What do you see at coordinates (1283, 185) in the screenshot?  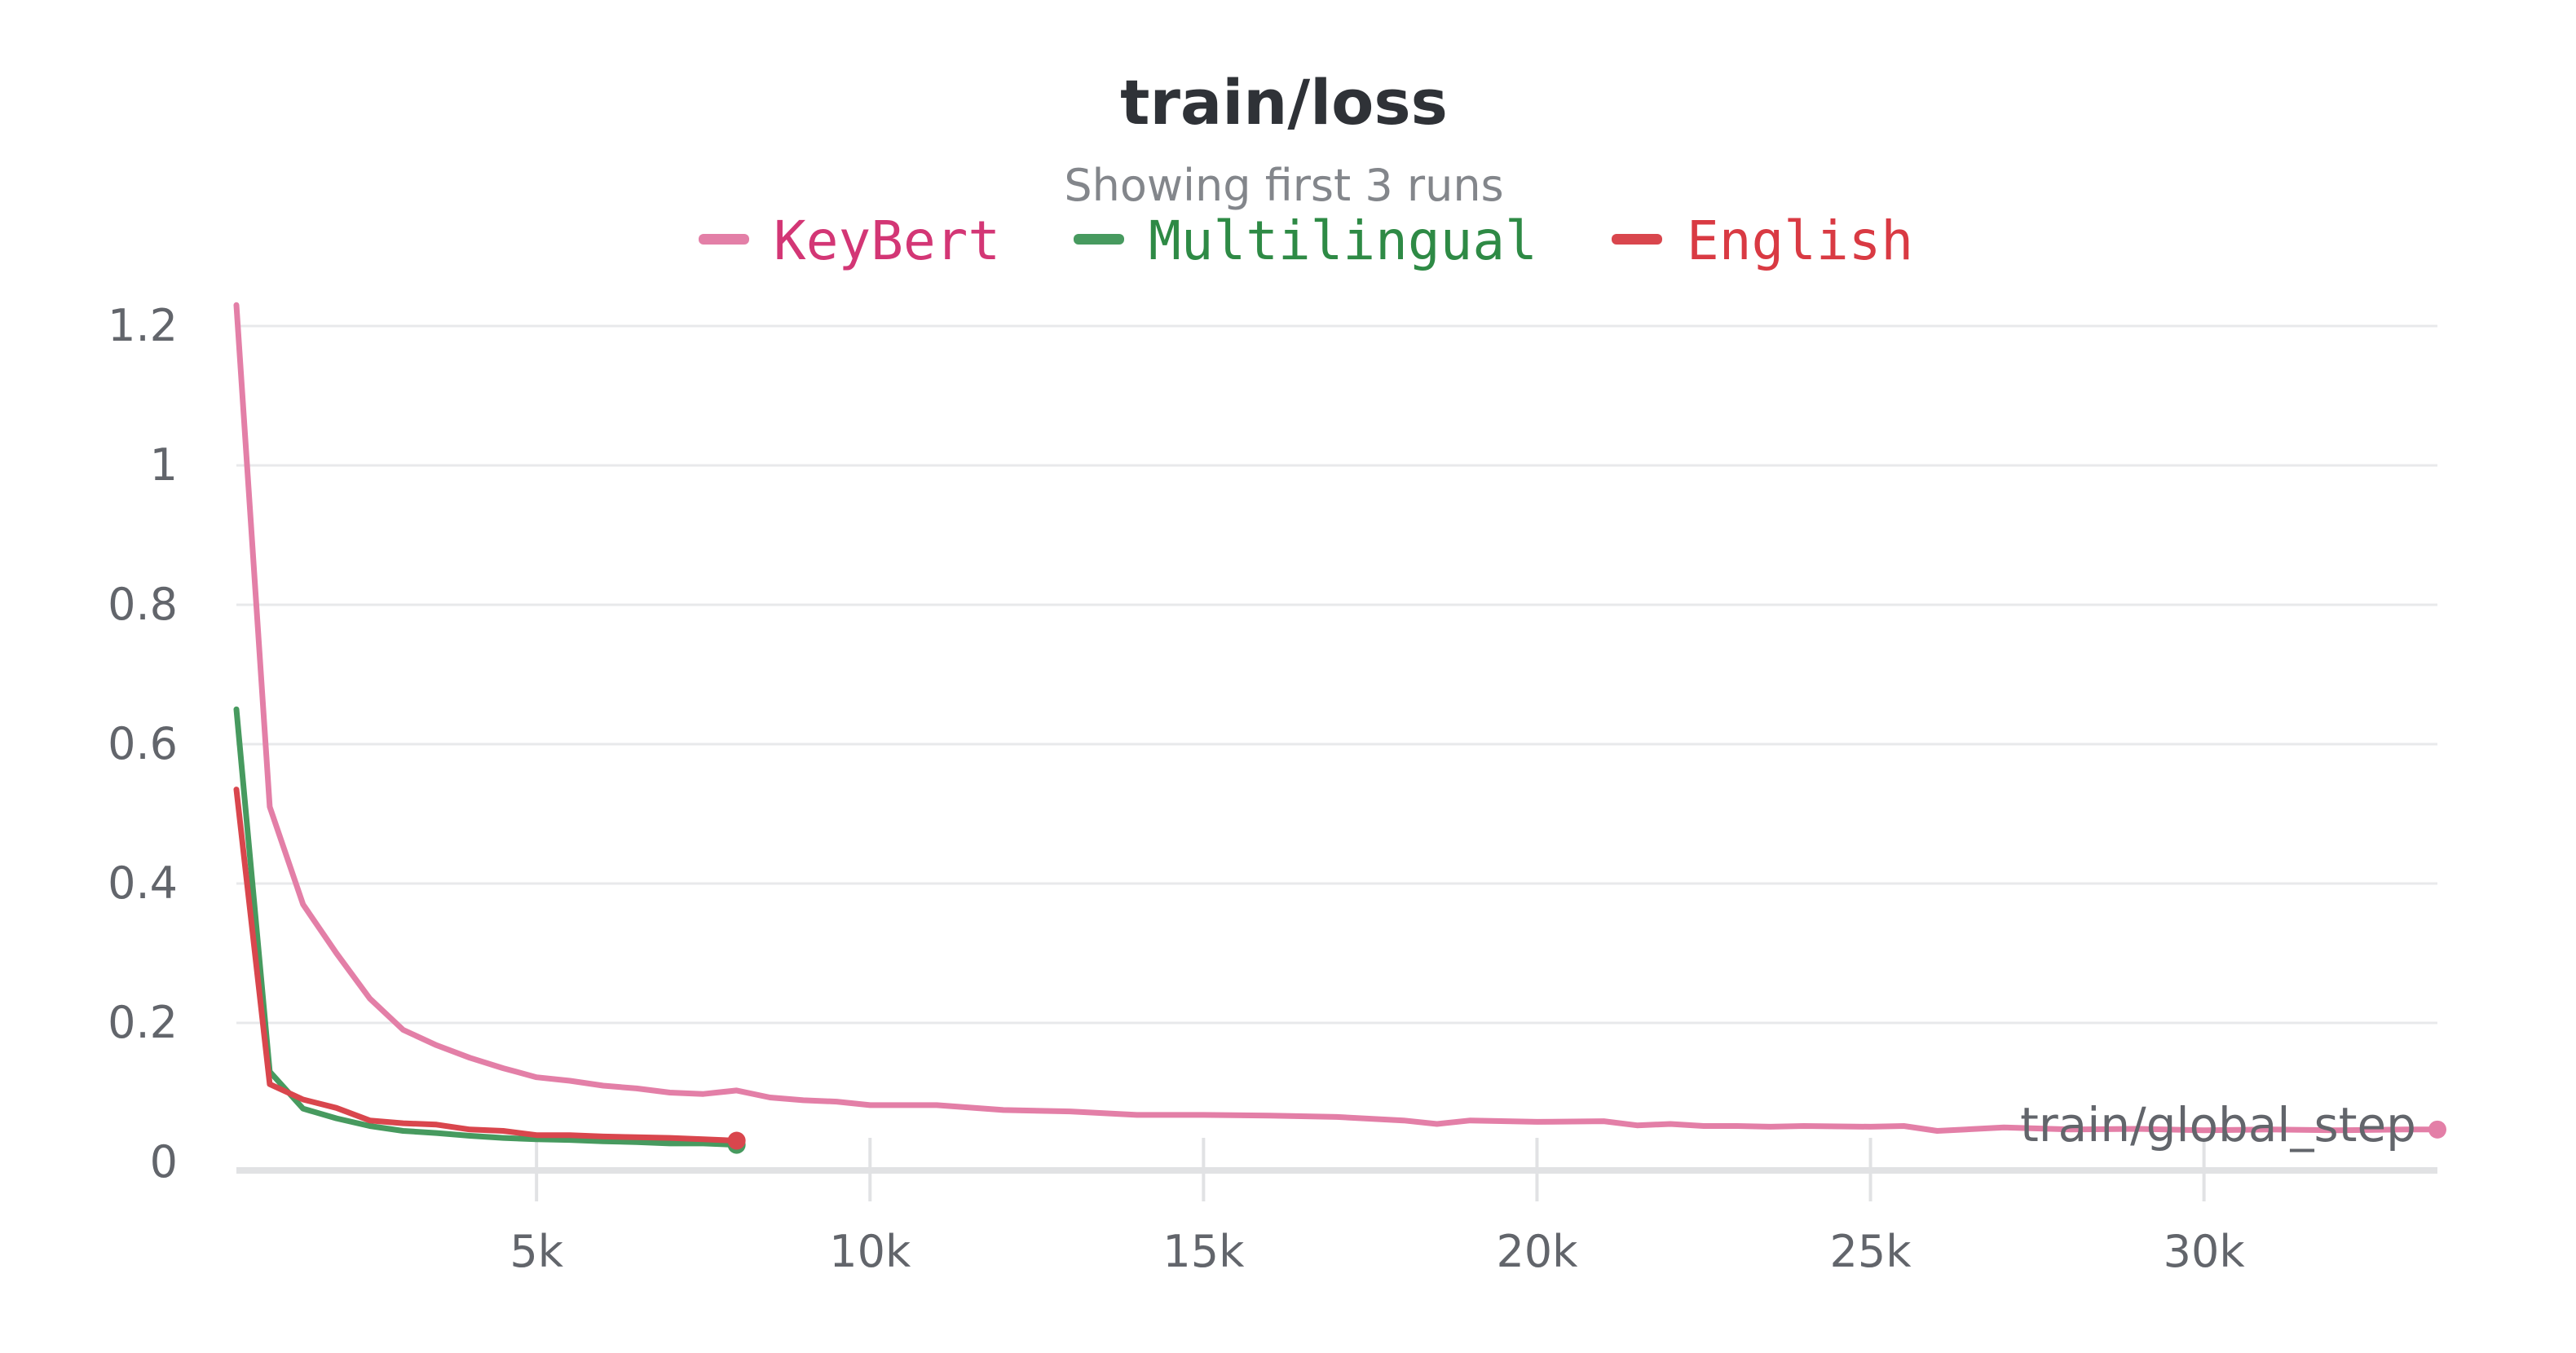 I see `chart-subtitle: Showing first 3 runs` at bounding box center [1283, 185].